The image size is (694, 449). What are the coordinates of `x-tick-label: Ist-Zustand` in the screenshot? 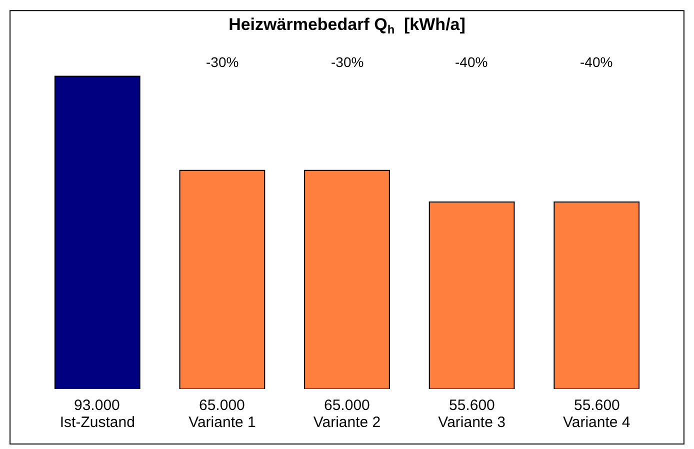 It's located at (97, 422).